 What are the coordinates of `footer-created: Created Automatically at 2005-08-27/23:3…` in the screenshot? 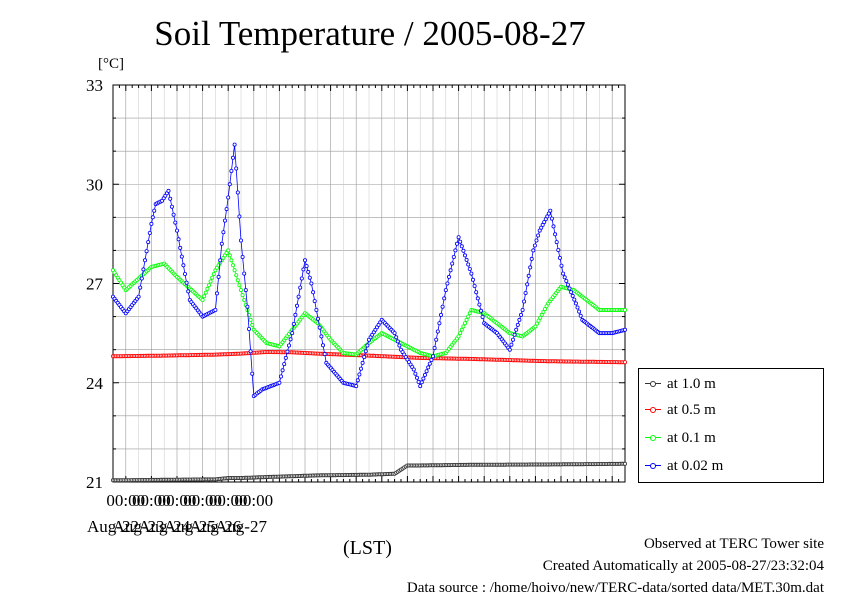 It's located at (683, 566).